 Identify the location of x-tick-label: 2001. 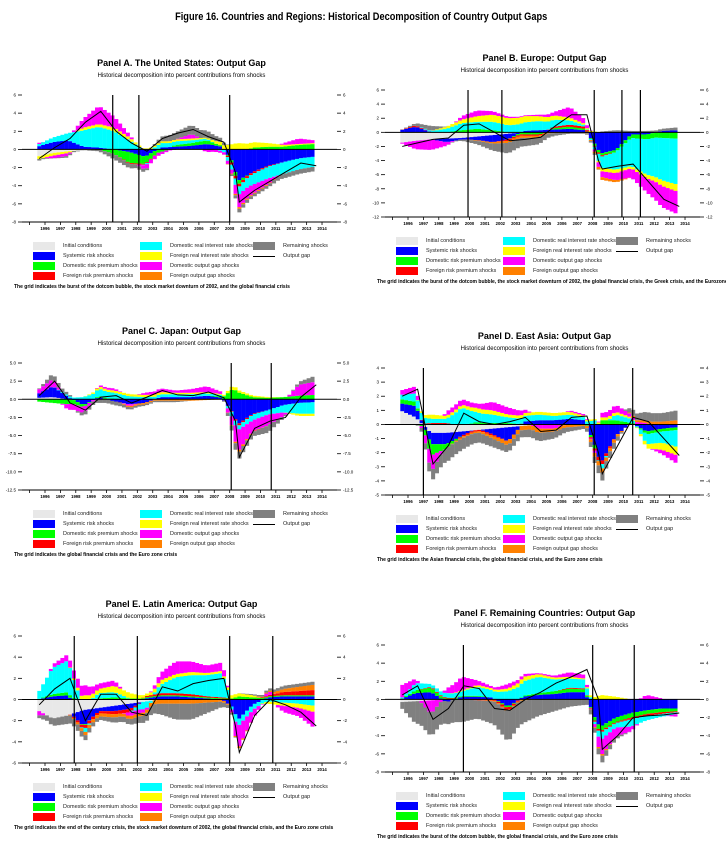
(122, 496).